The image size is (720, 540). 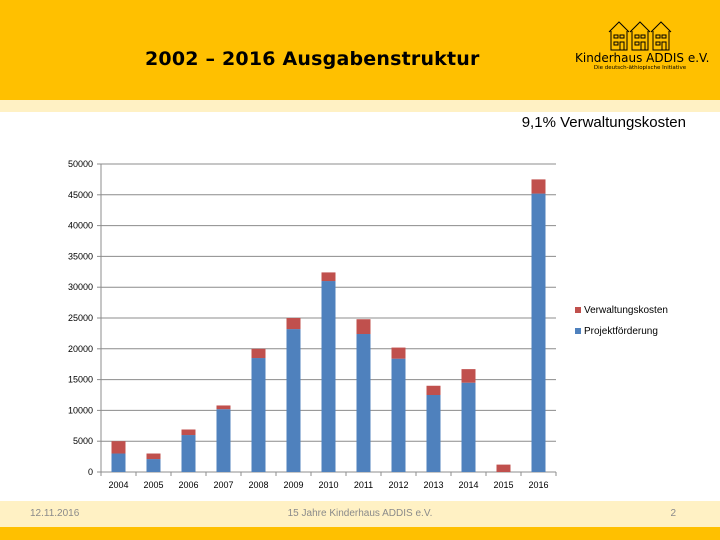 I want to click on legend-swatch-projektfoerderung, so click(x=578, y=331).